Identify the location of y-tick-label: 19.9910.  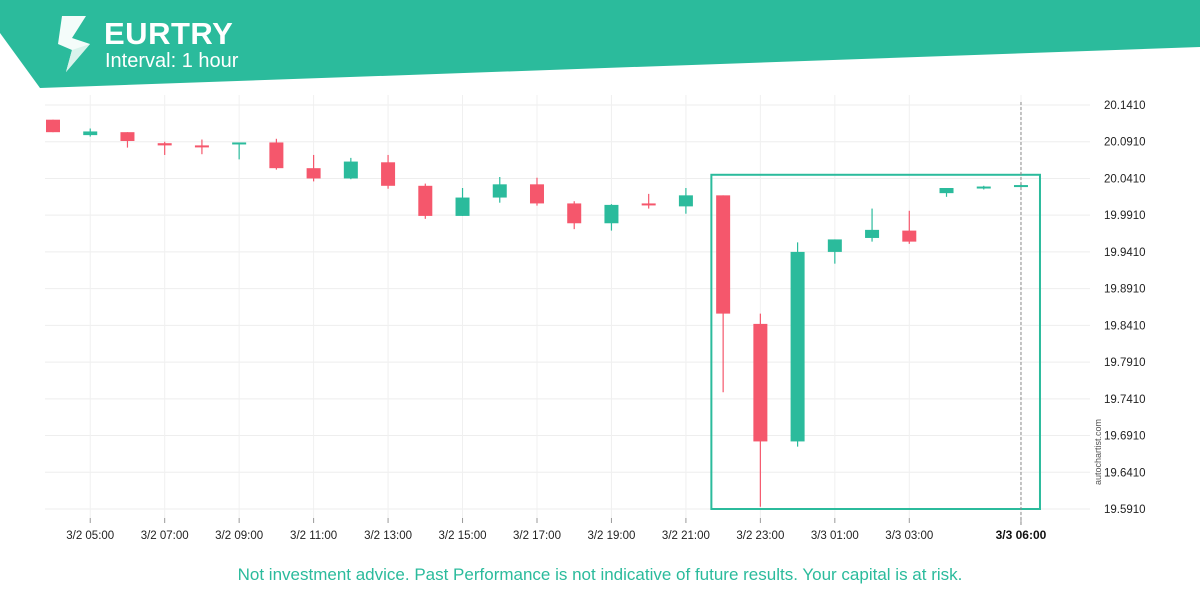
(1125, 216).